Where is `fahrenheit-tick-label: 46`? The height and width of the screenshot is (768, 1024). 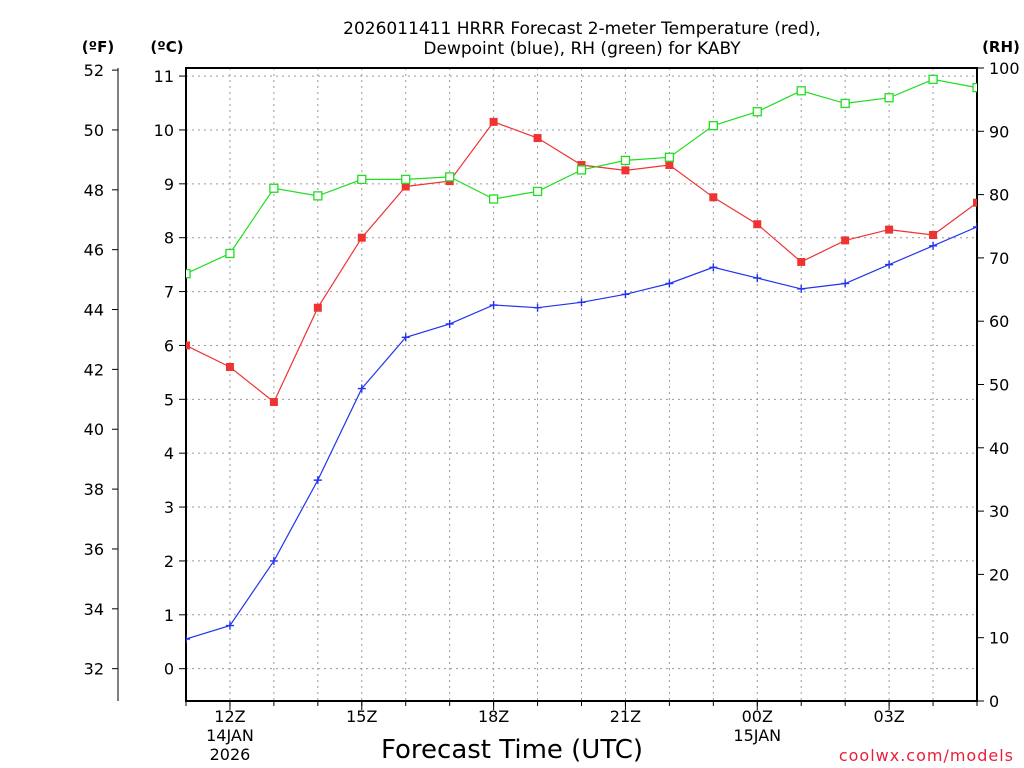 fahrenheit-tick-label: 46 is located at coordinates (94, 250).